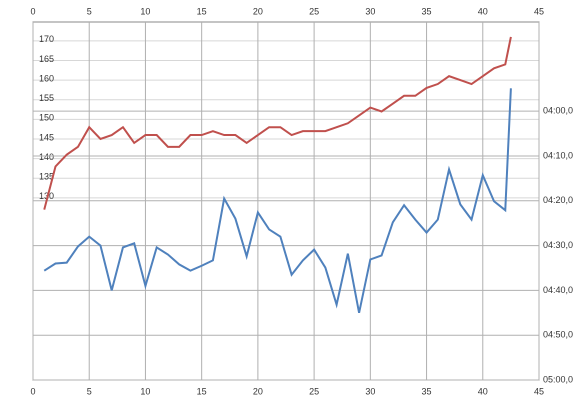 This screenshot has width=580, height=409. I want to click on y-tick-label: 140, so click(46, 157).